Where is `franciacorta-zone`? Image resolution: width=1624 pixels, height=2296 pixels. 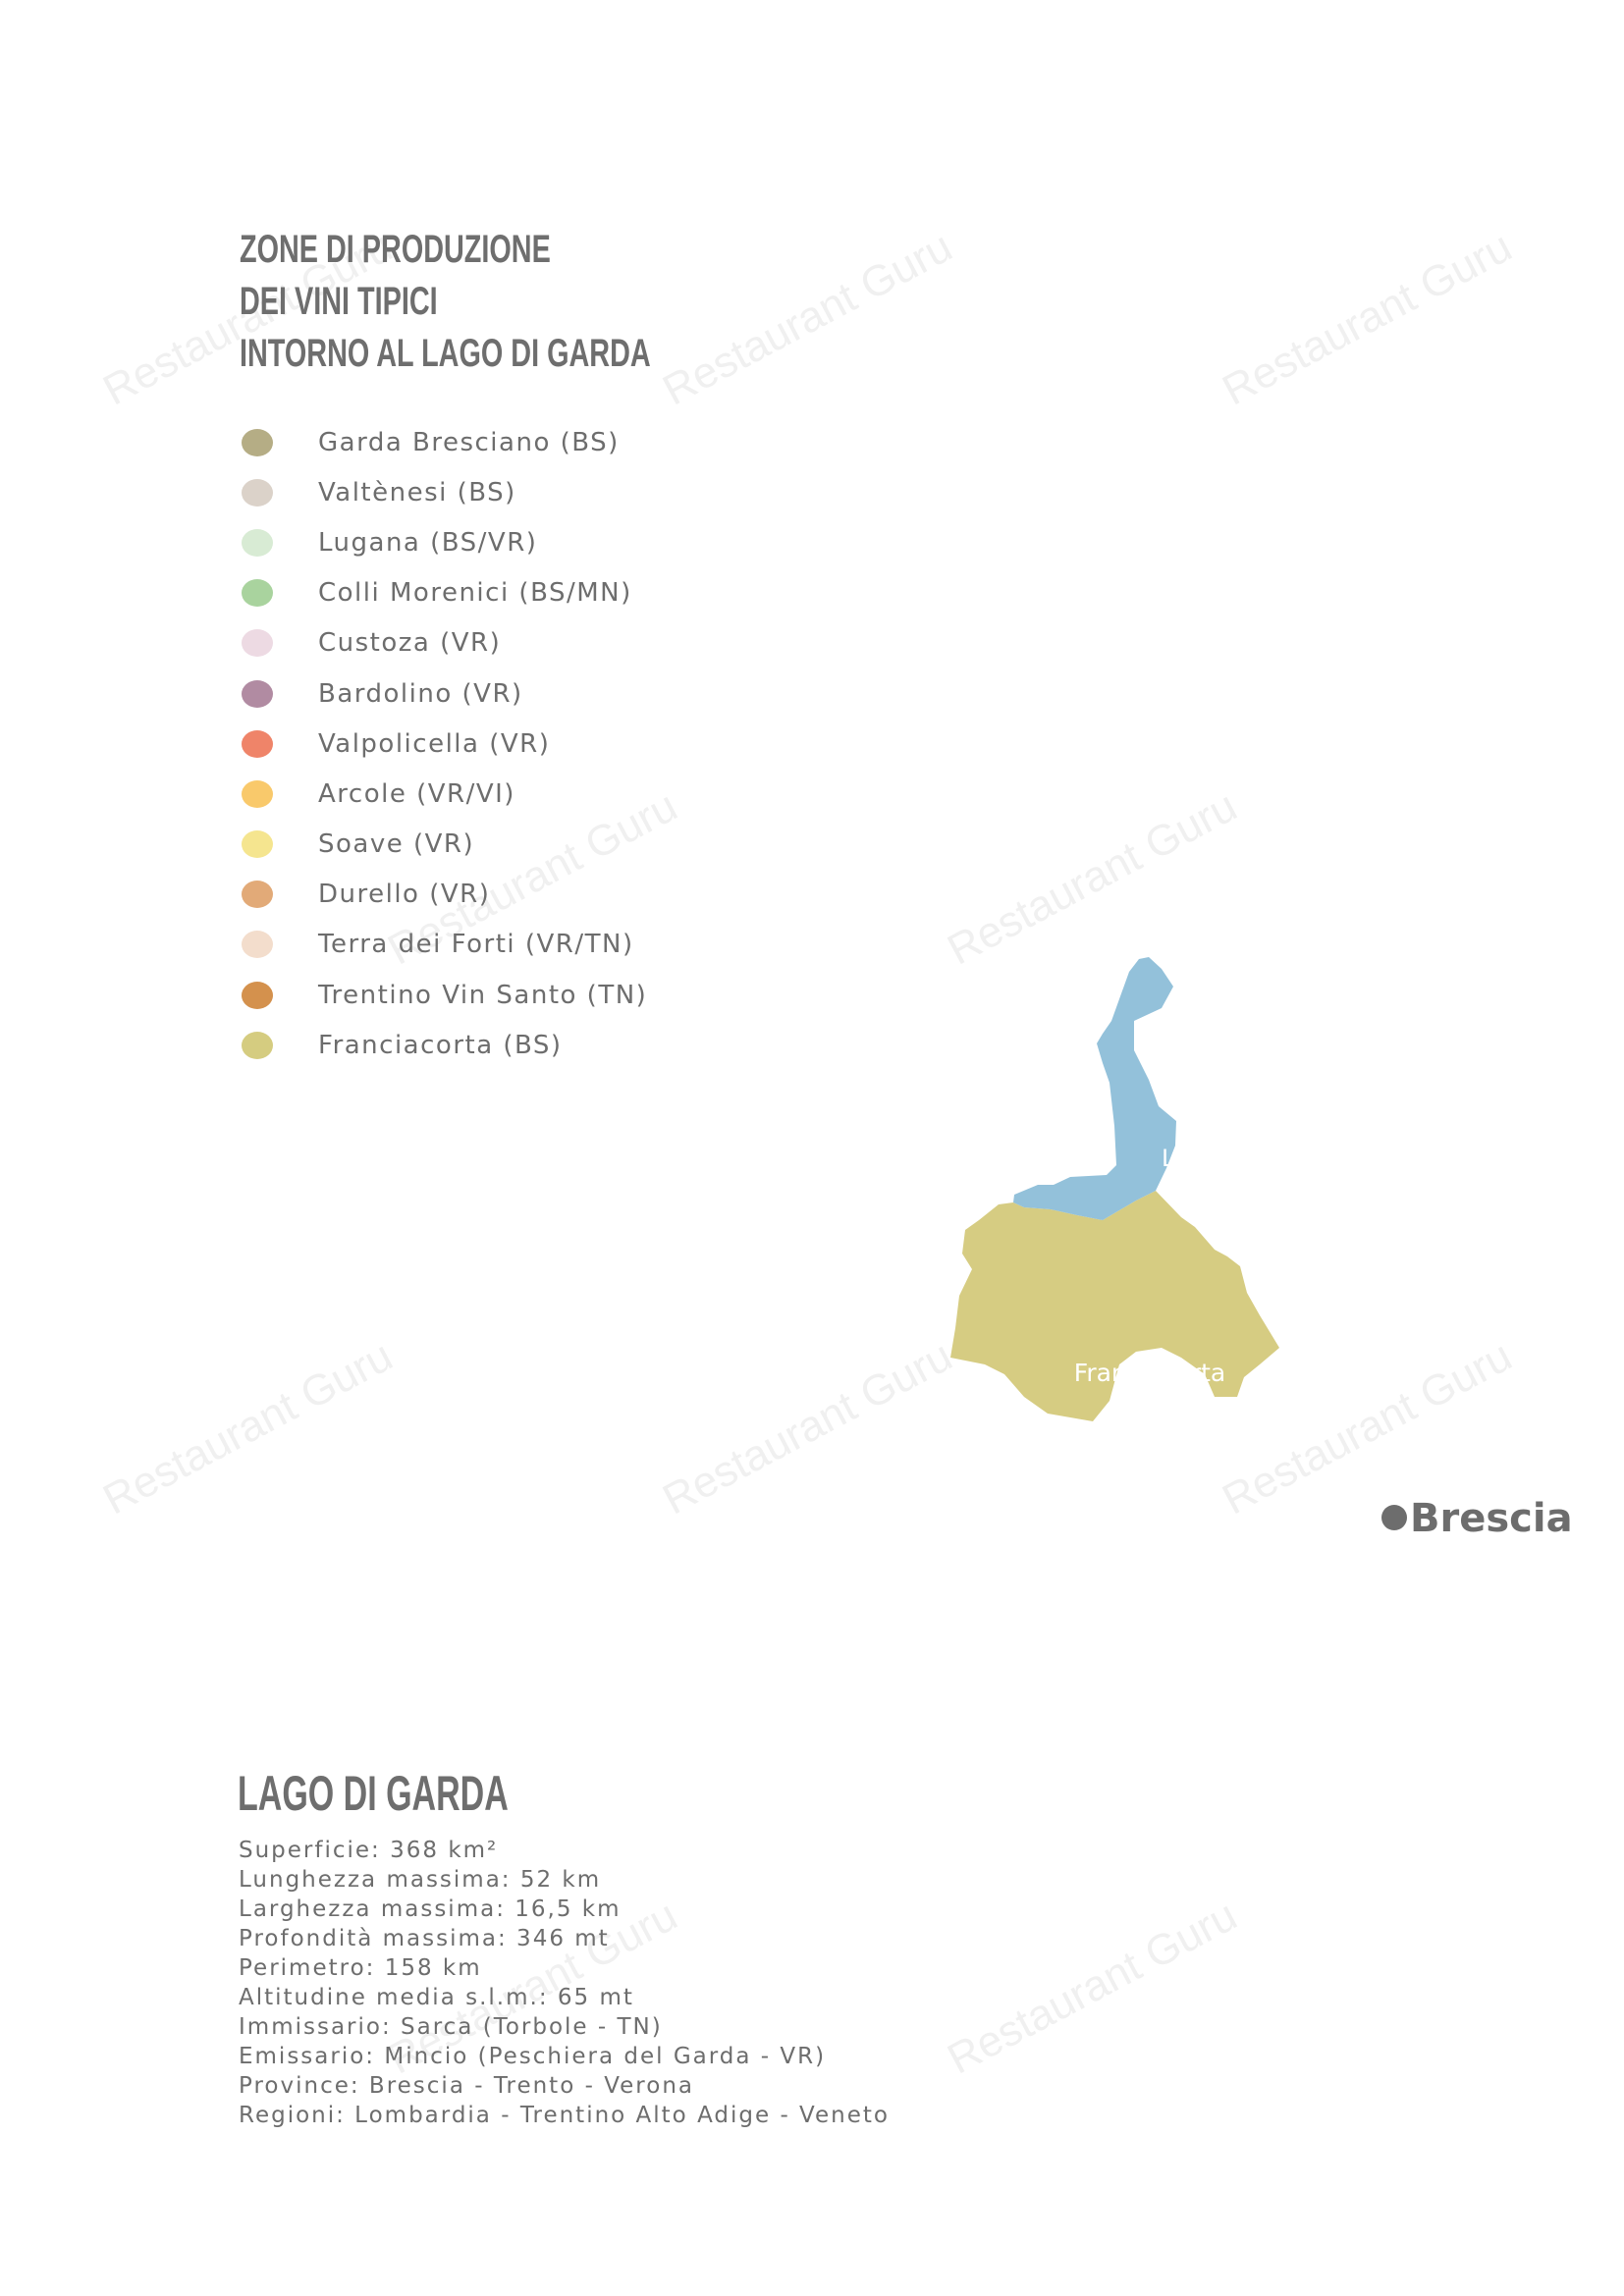
franciacorta-zone is located at coordinates (1114, 1306).